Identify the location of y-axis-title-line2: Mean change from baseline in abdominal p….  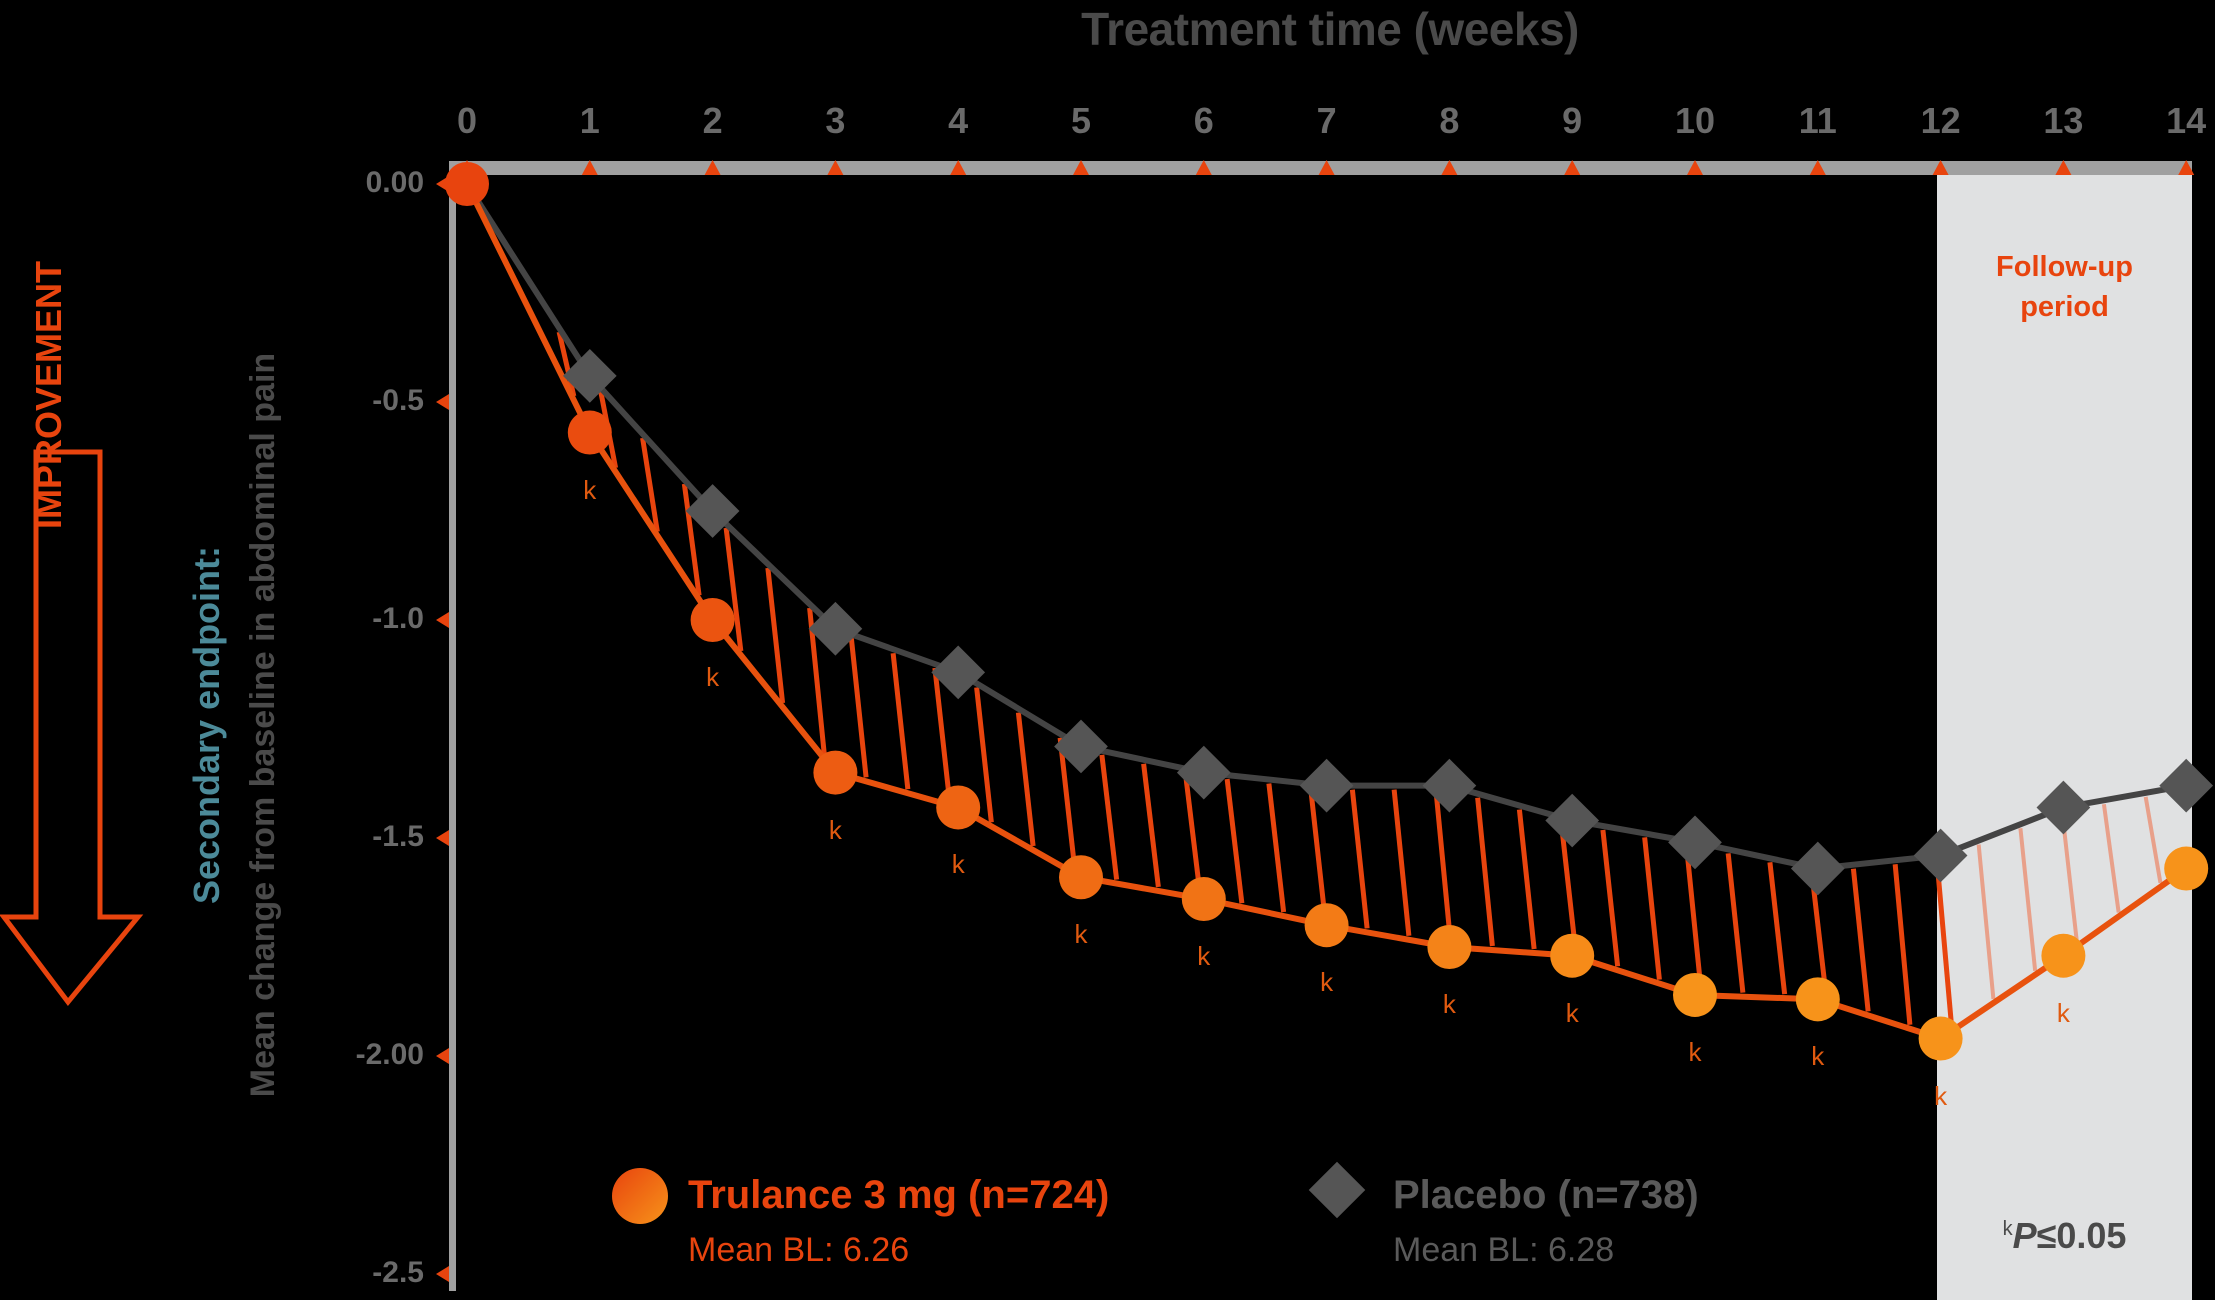
(263, 725).